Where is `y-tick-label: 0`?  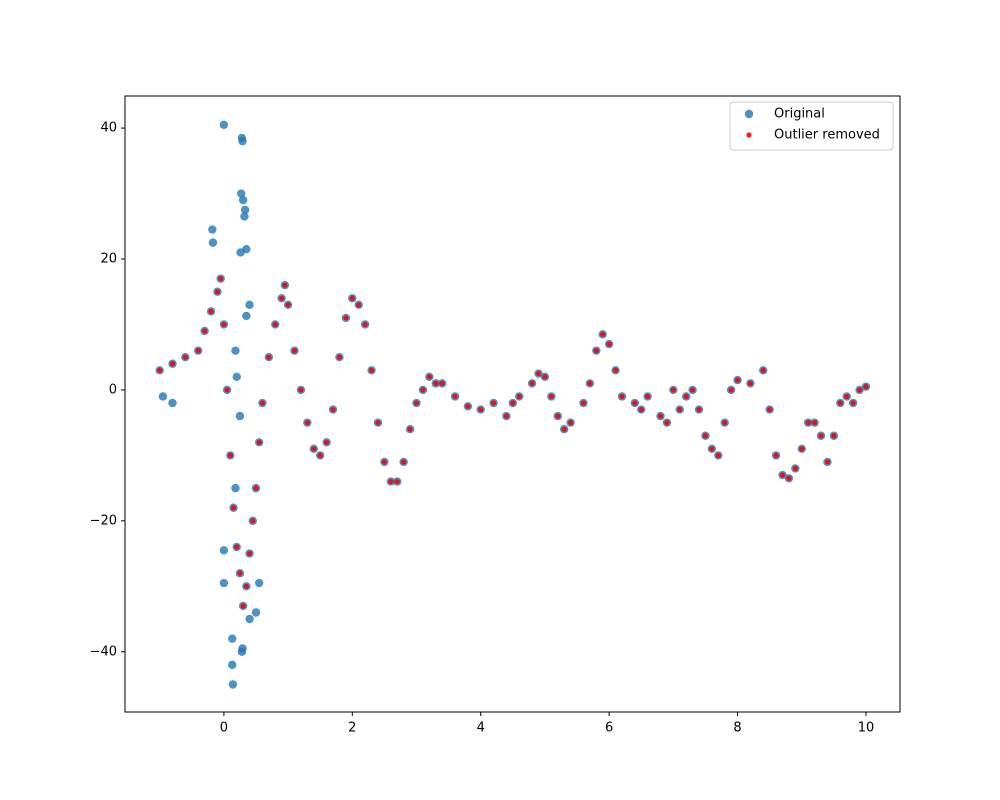
y-tick-label: 0 is located at coordinates (113, 389).